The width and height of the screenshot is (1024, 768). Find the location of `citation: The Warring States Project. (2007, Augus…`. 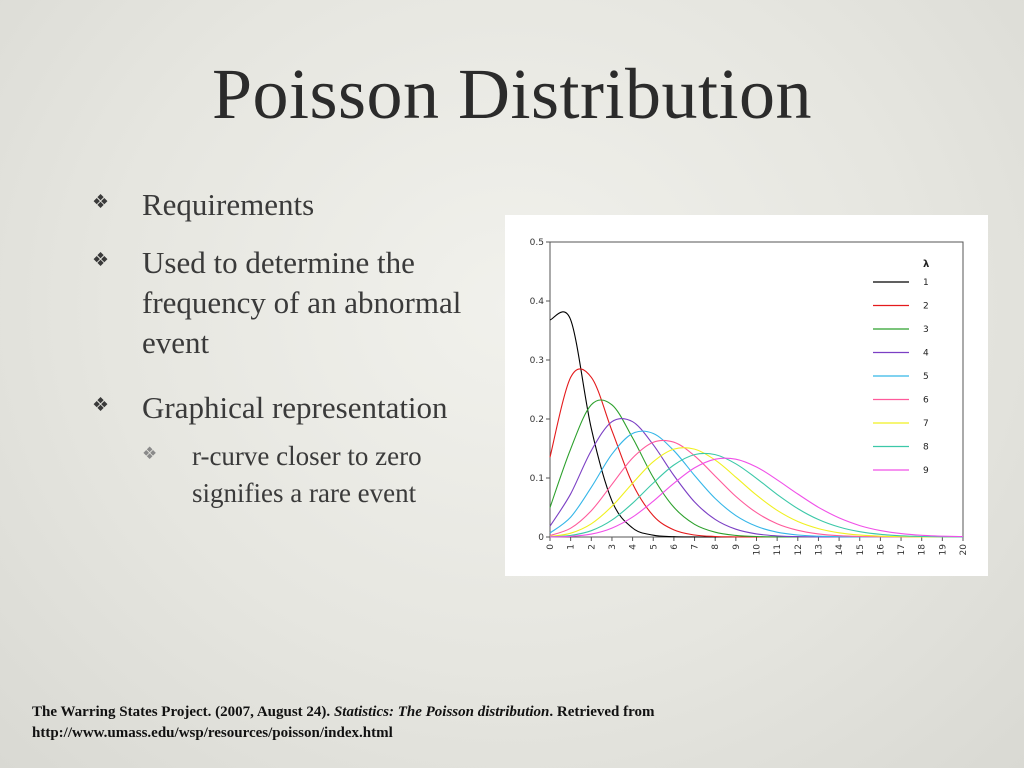

citation: The Warring States Project. (2007, Augus… is located at coordinates (512, 723).